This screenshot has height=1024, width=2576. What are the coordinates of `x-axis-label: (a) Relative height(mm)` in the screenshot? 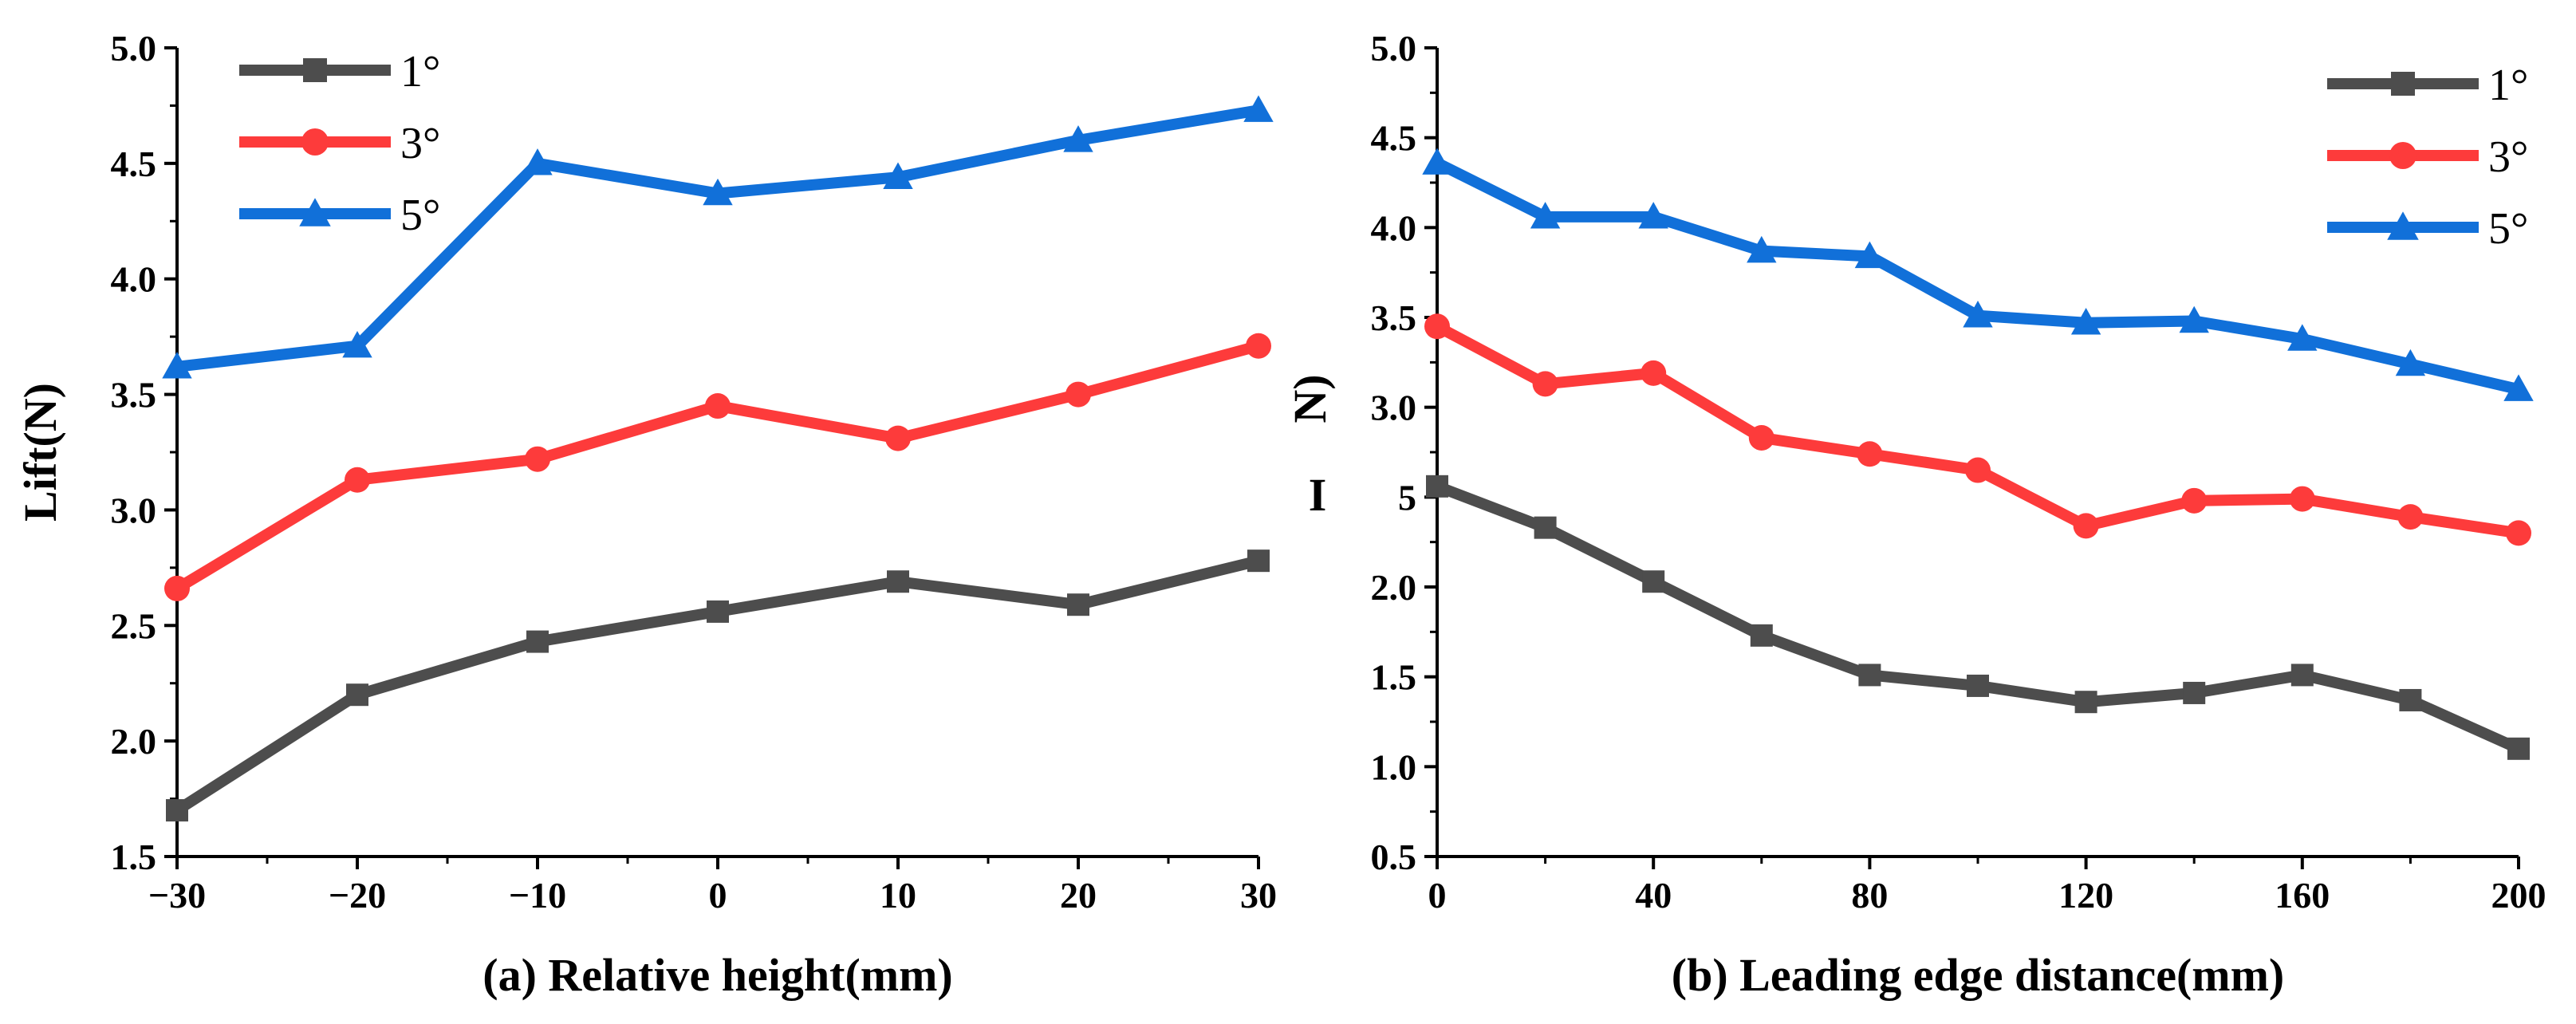 It's located at (718, 975).